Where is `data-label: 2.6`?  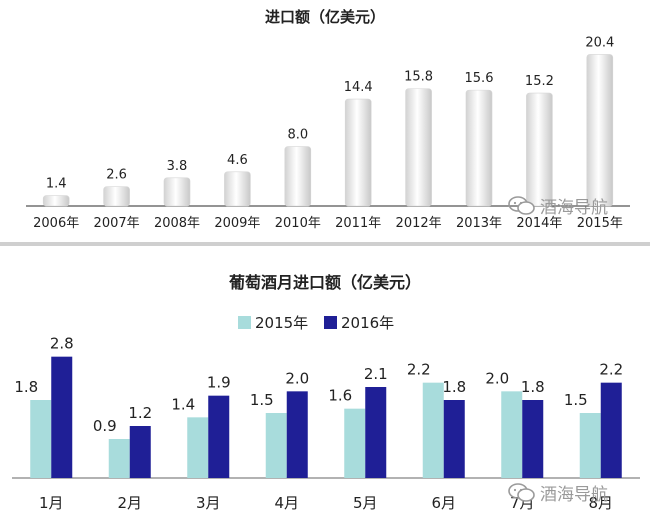 data-label: 2.6 is located at coordinates (116, 175).